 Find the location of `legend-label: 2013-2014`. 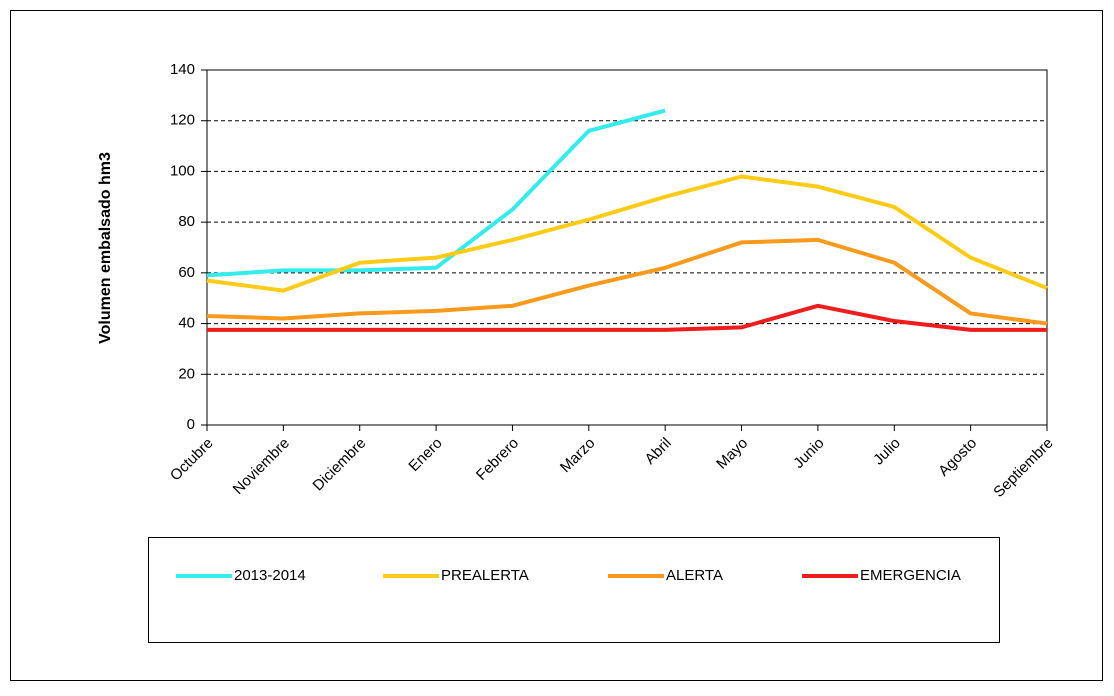

legend-label: 2013-2014 is located at coordinates (270, 575).